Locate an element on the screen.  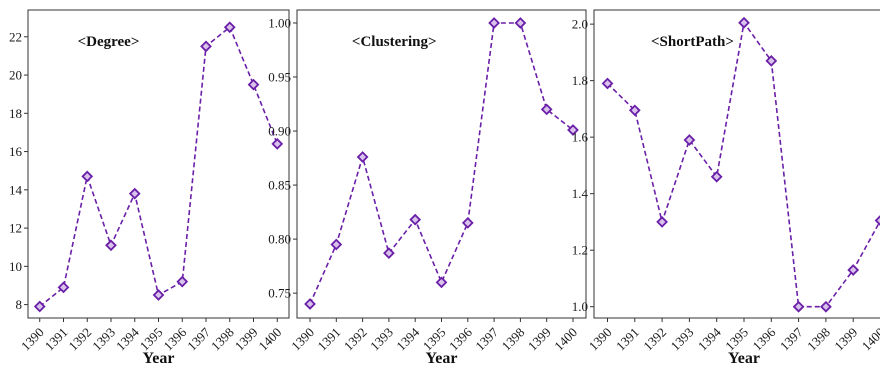
y-tick-label: 0.90 is located at coordinates (279, 131).